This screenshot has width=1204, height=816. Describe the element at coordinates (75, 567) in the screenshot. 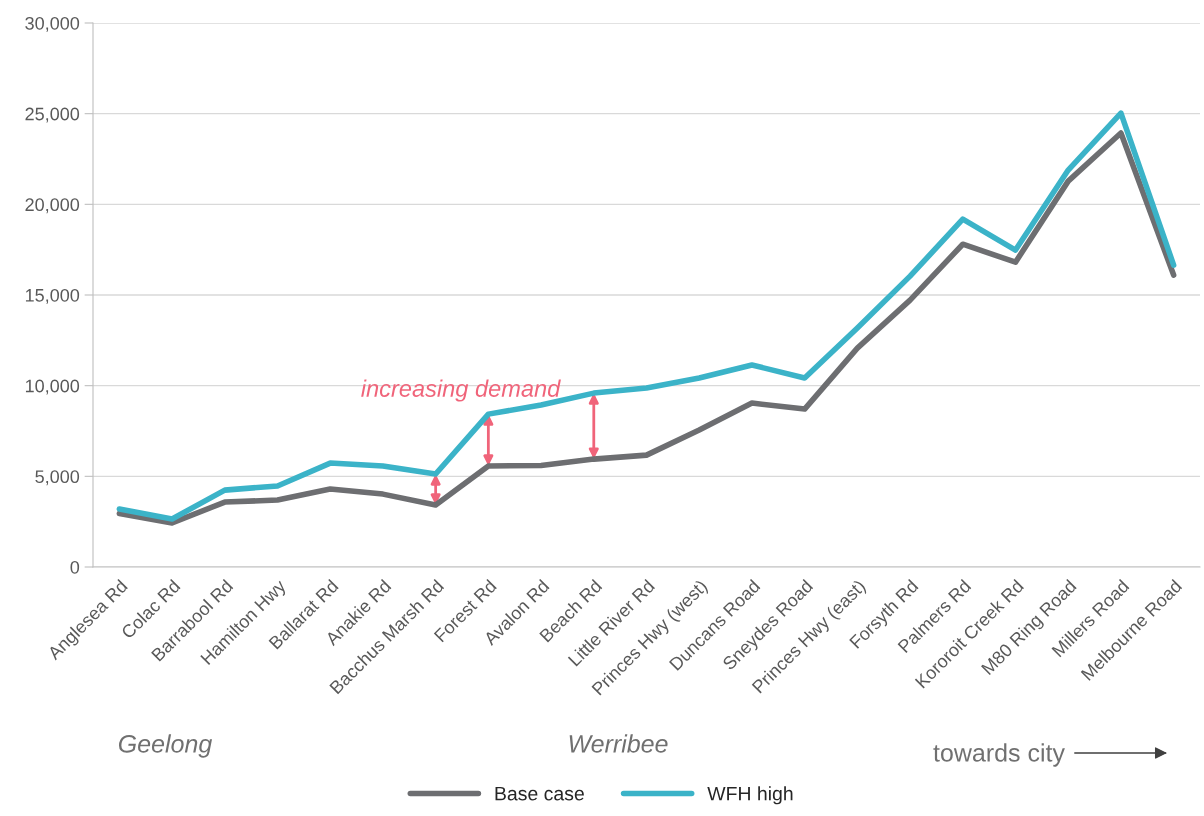

I see `y-tick-label: 0` at that location.